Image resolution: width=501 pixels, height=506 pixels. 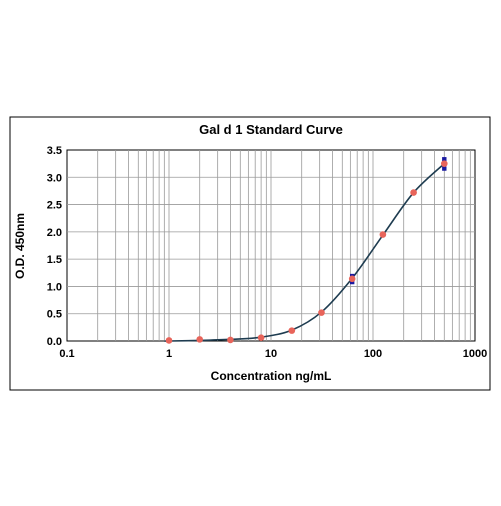 What do you see at coordinates (54, 342) in the screenshot?
I see `y-tick-label: 0.0` at bounding box center [54, 342].